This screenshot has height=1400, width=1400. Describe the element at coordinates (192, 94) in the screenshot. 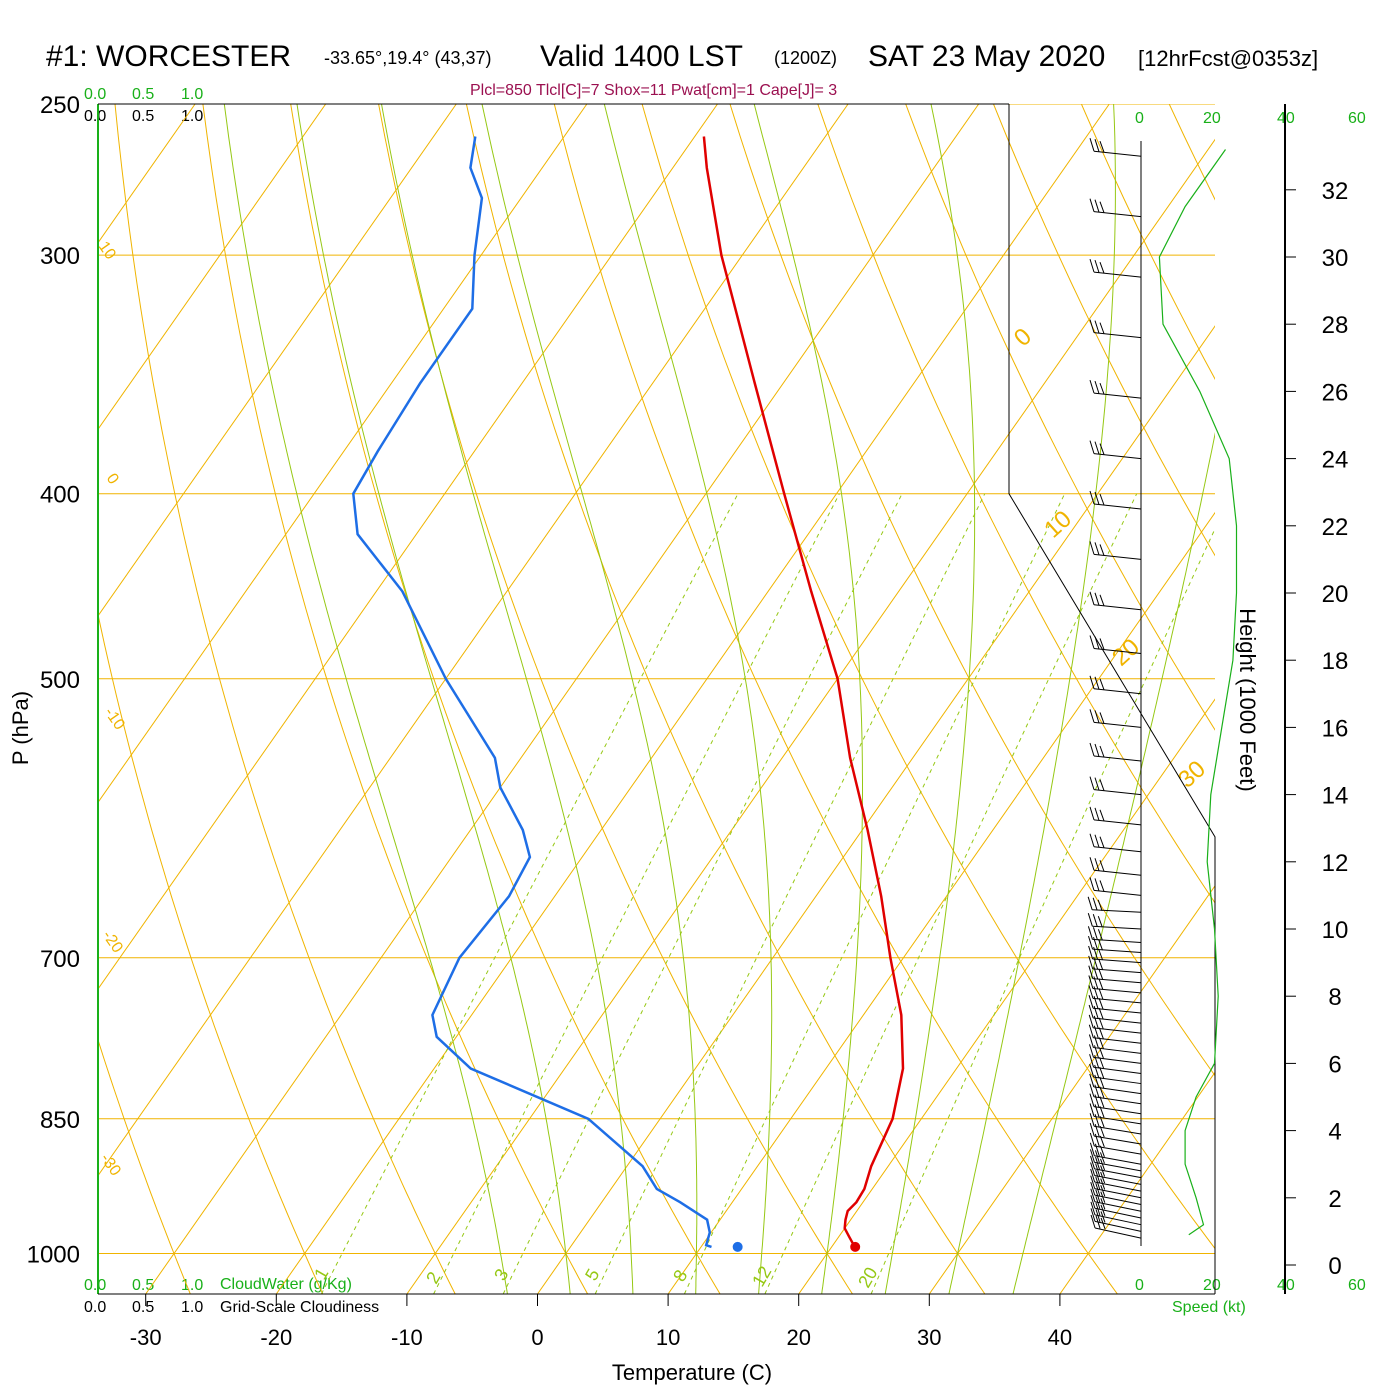

I see `cloudwater-top-2: 1.0` at that location.